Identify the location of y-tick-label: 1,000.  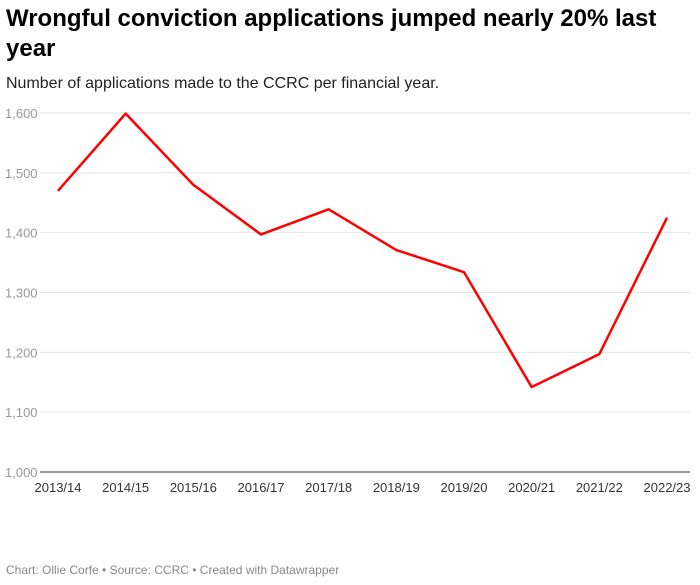
(21, 472).